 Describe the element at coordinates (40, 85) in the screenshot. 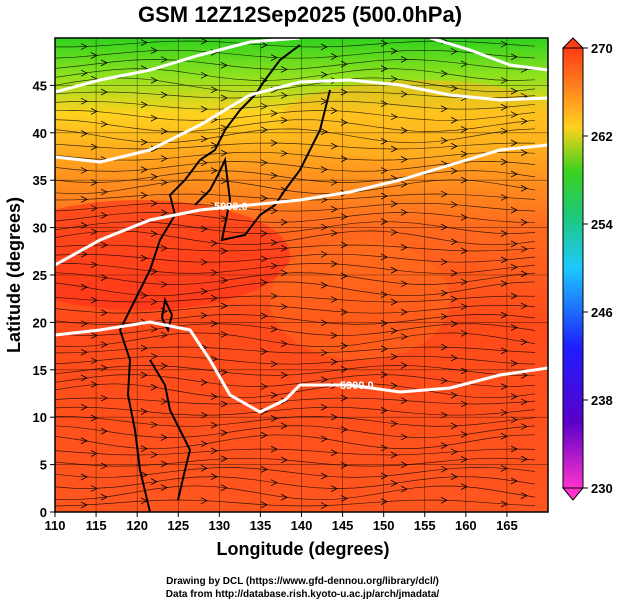

I see `y-tick-label: 45` at that location.